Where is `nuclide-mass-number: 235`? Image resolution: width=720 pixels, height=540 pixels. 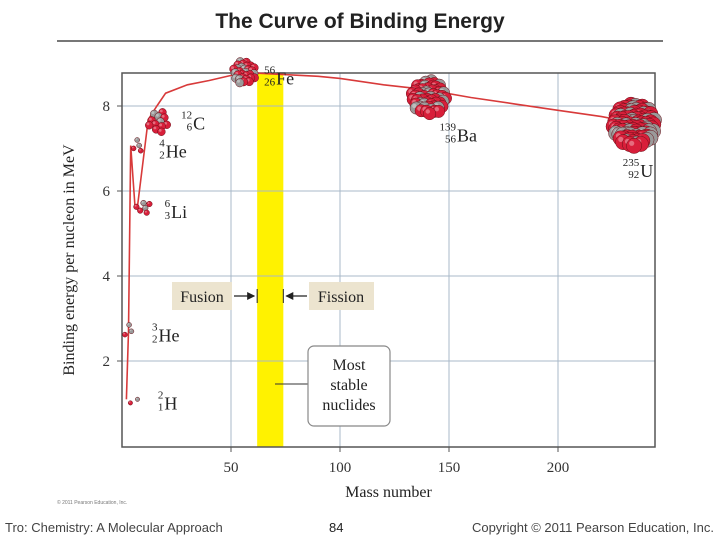 nuclide-mass-number: 235 is located at coordinates (631, 163).